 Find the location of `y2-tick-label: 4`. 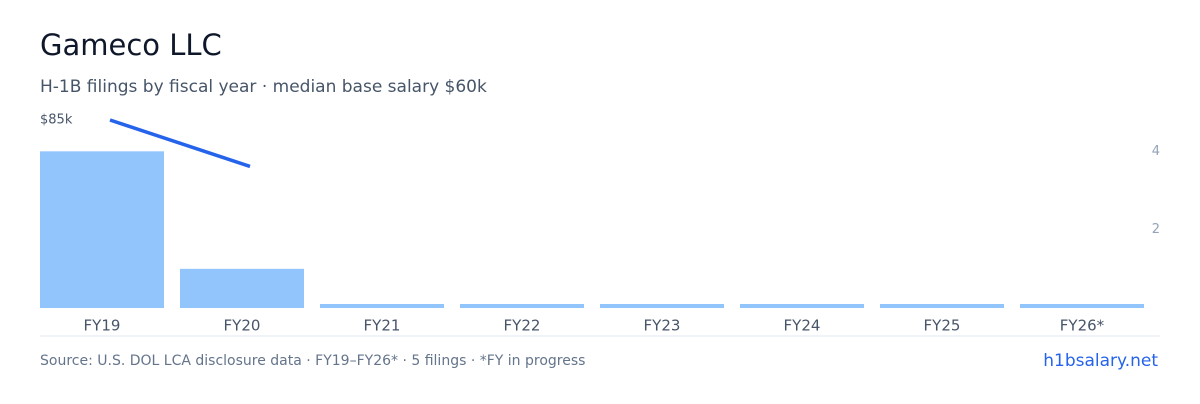

y2-tick-label: 4 is located at coordinates (1156, 151).